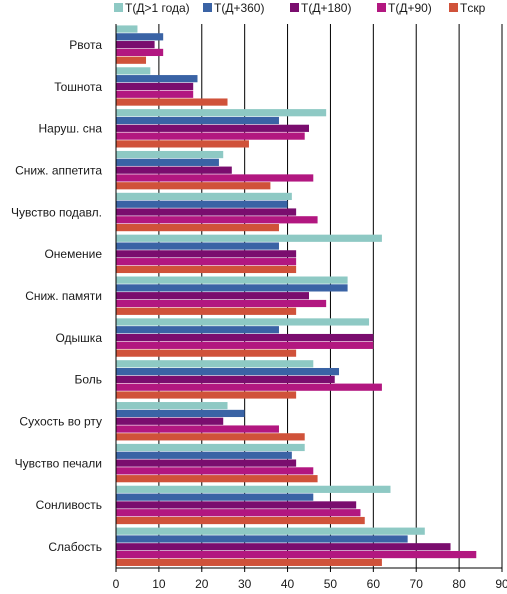  I want to click on bar-рвота-series-3, so click(135, 45).